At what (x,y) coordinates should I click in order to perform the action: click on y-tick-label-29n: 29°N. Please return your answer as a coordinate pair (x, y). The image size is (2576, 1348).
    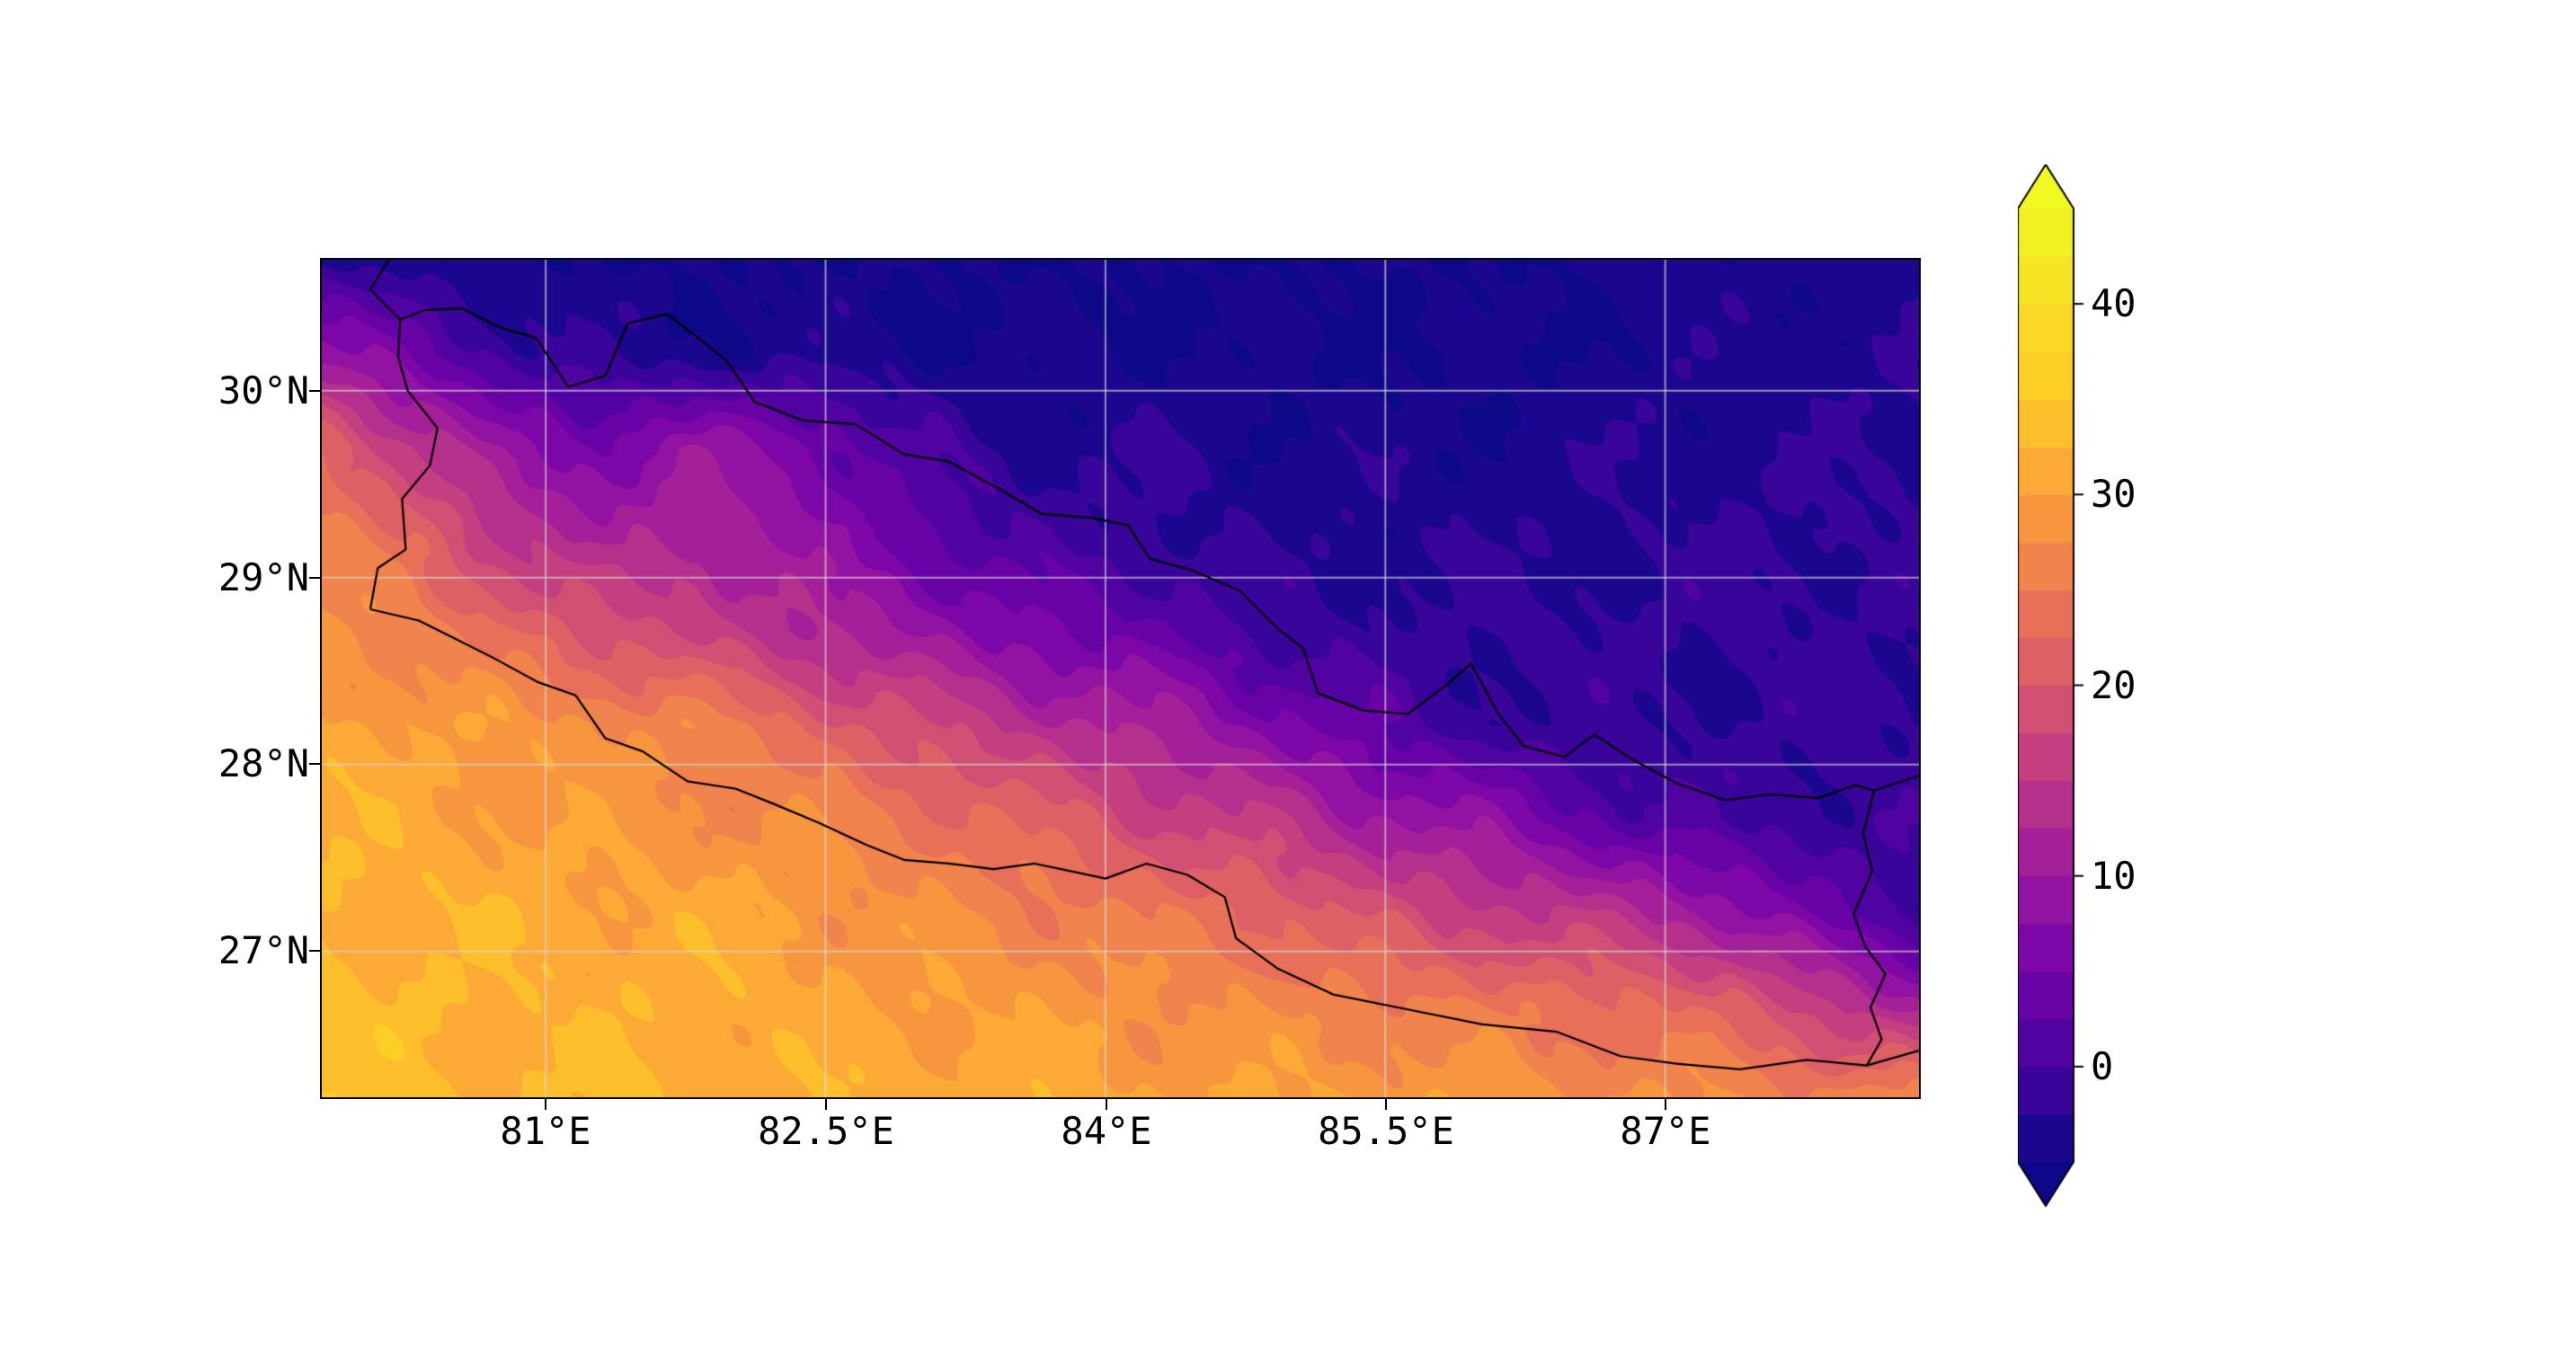
    Looking at the image, I should click on (263, 577).